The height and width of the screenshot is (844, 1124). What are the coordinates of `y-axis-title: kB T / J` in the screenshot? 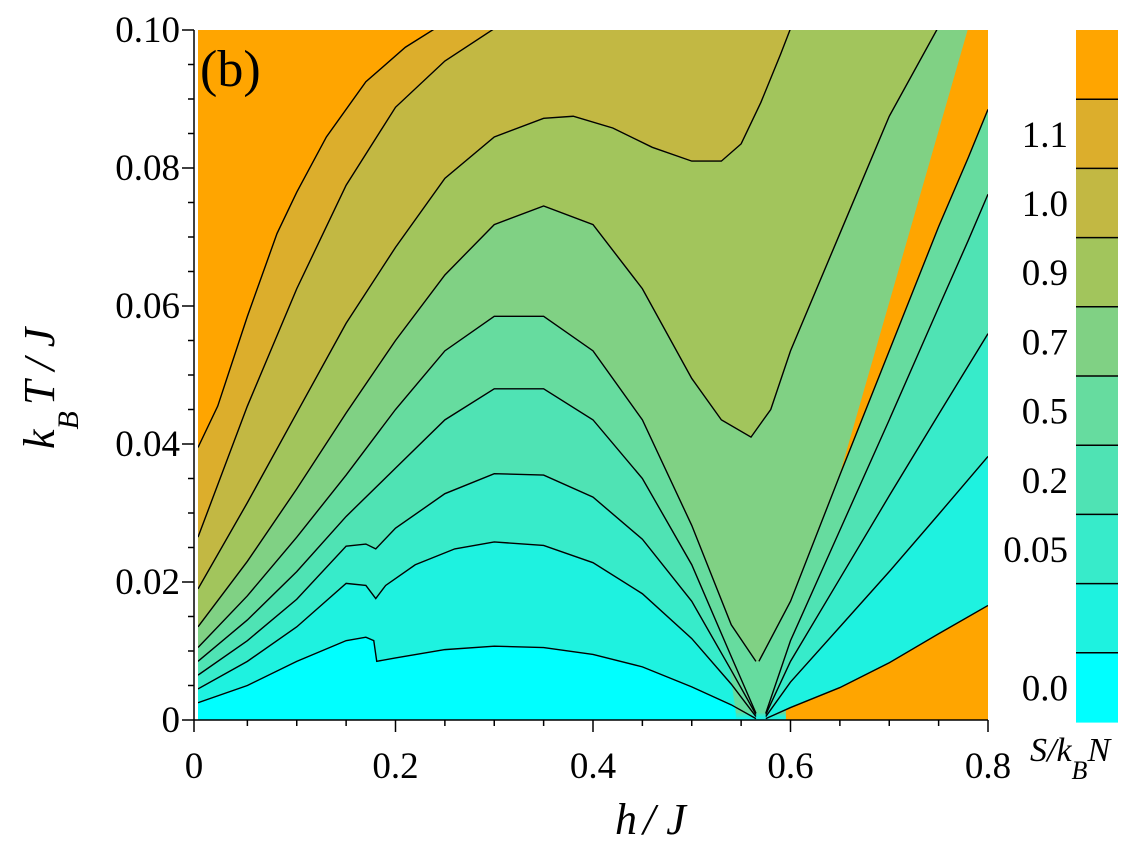 It's located at (50, 387).